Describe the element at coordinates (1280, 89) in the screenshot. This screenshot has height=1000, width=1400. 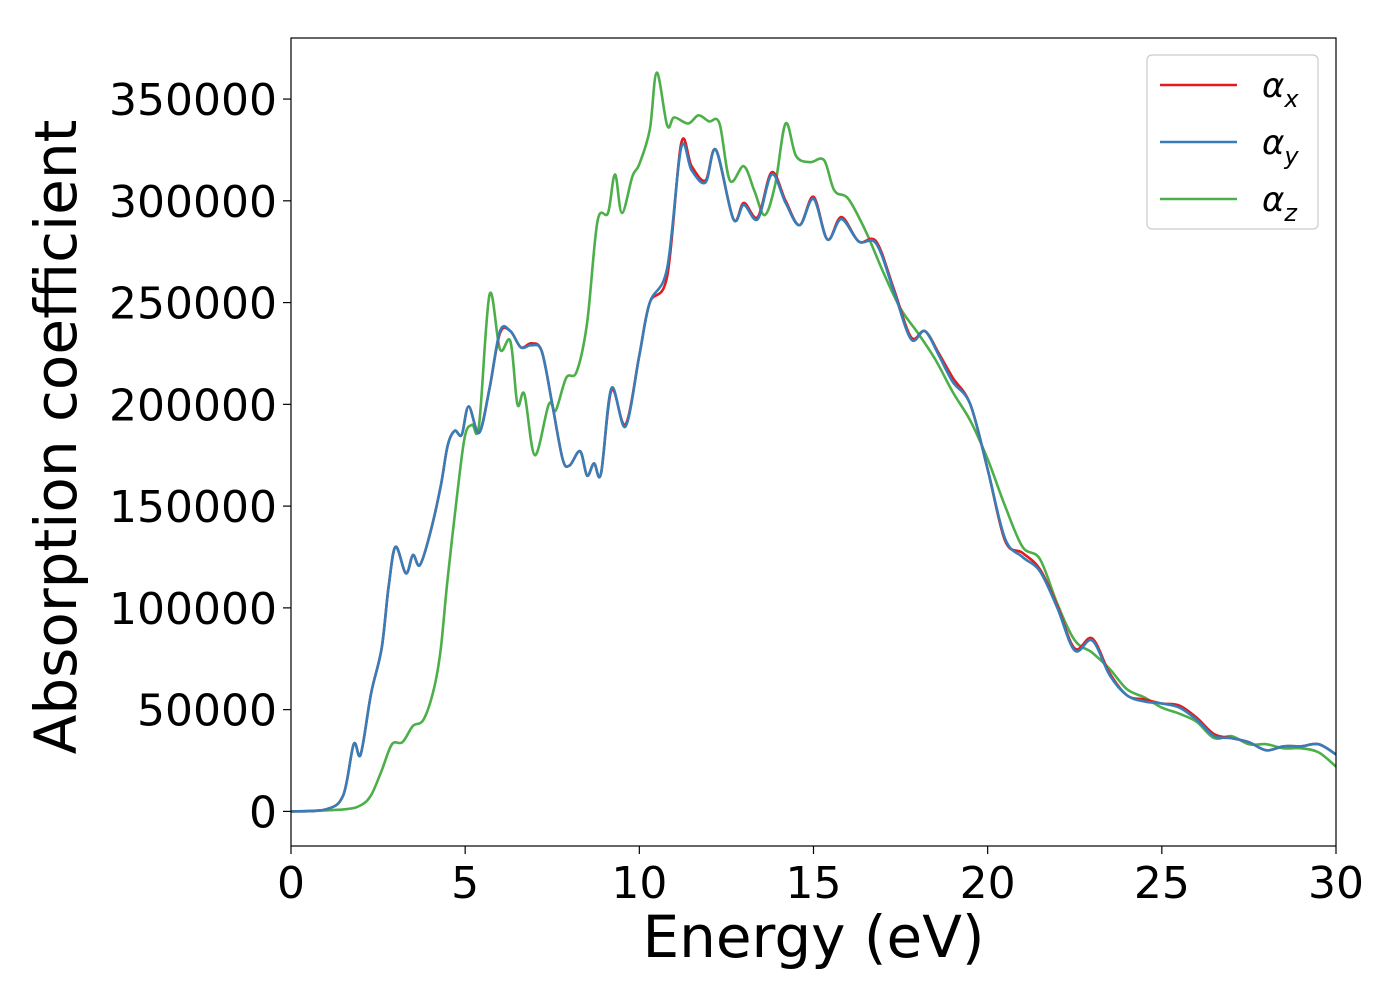
I see `legend-label: αx` at that location.